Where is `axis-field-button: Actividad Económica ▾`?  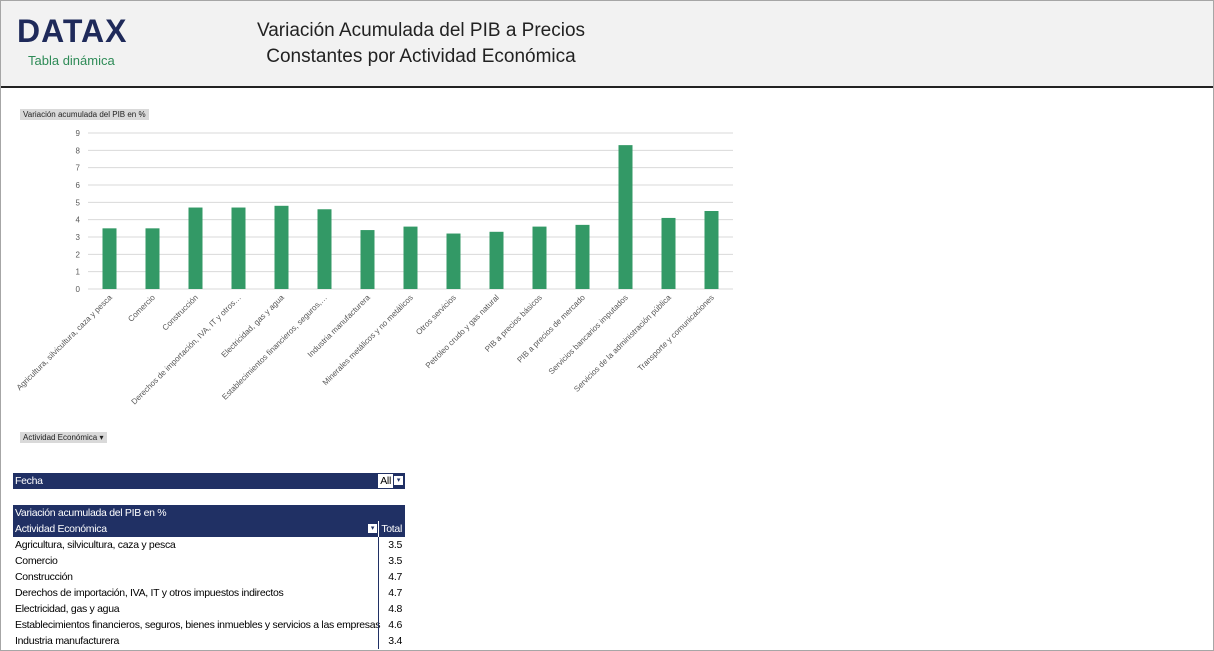 axis-field-button: Actividad Económica ▾ is located at coordinates (63, 437).